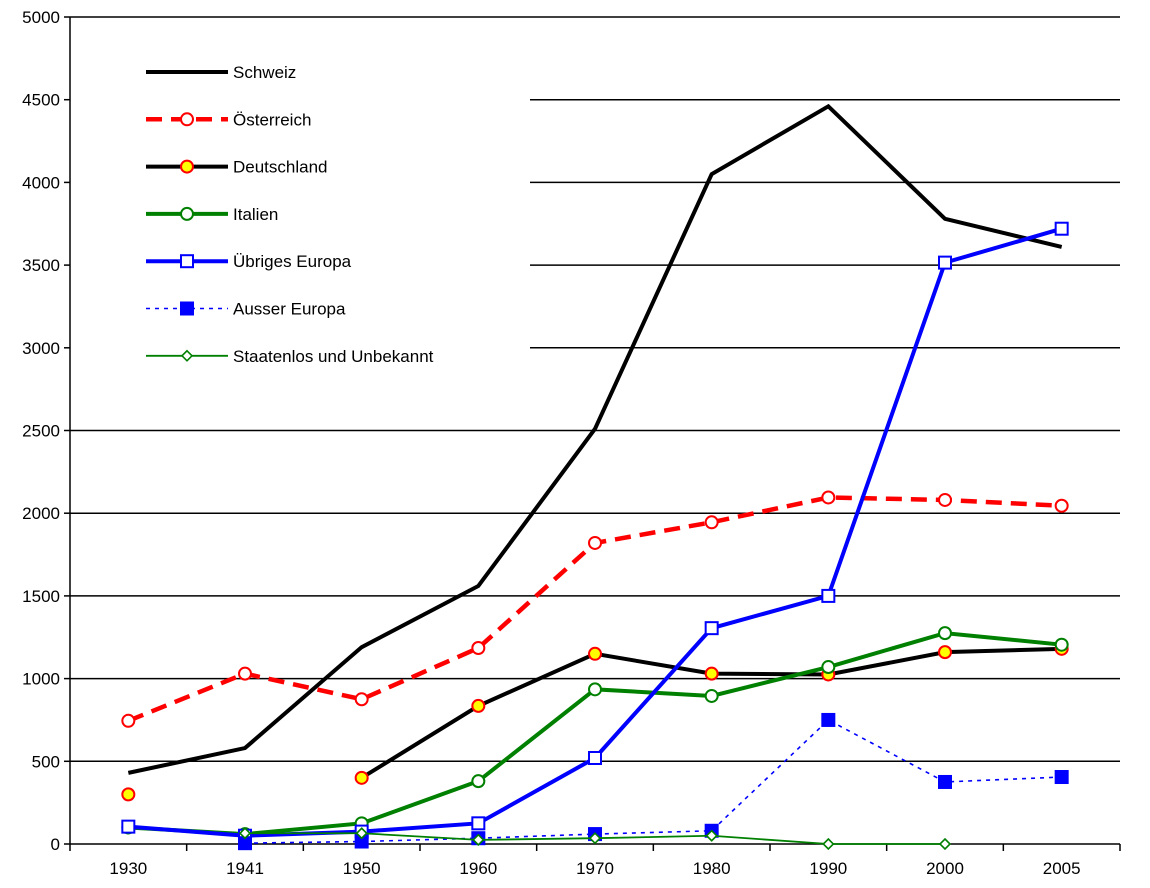 This screenshot has width=1150, height=888. I want to click on x-tick-label: 1960, so click(478, 868).